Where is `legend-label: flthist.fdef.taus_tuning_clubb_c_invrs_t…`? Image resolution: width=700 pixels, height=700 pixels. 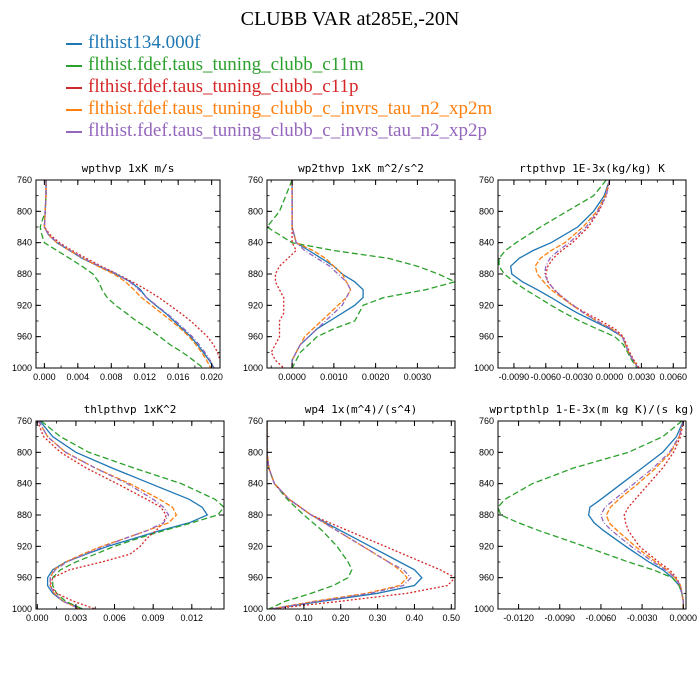
legend-label: flthist.fdef.taus_tuning_clubb_c_invrs_t… is located at coordinates (290, 108).